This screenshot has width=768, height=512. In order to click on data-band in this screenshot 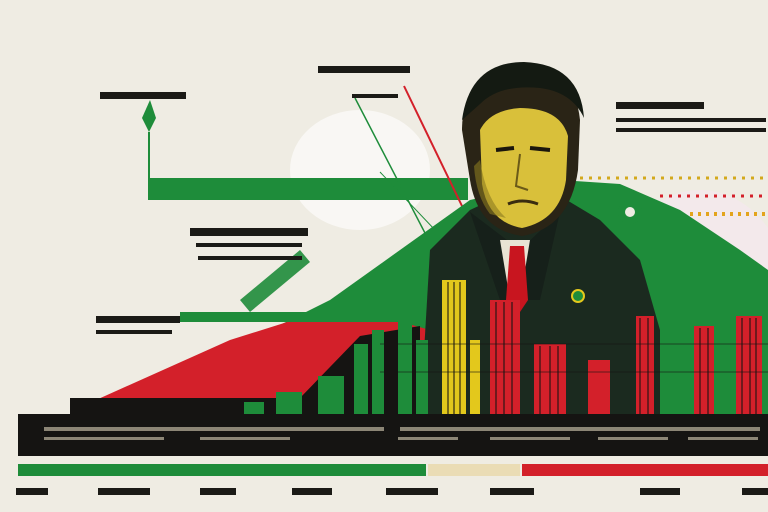, I will do `click(393, 435)`.